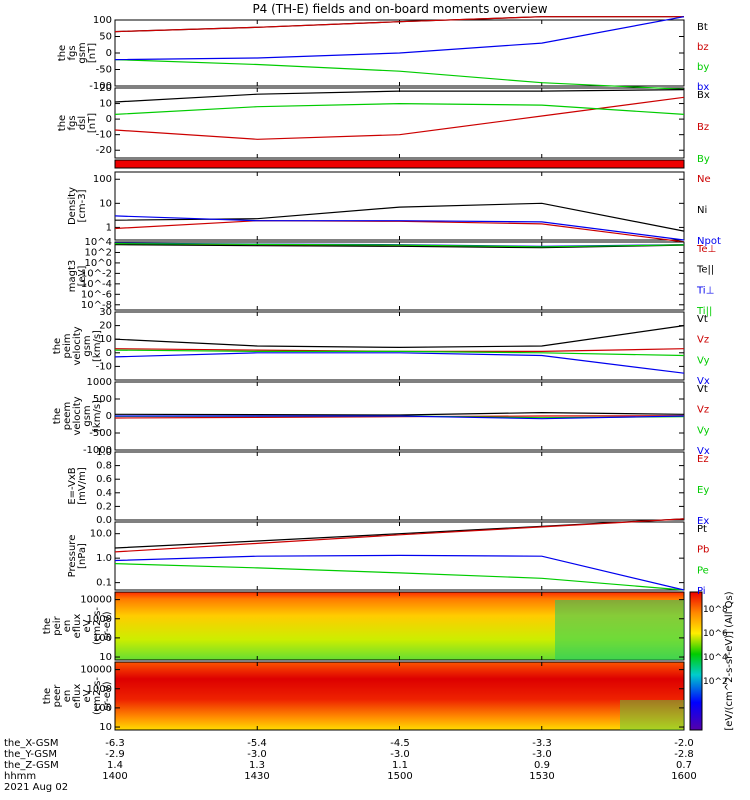  What do you see at coordinates (400, 743) in the screenshot?
I see `ephem-x-value: -4.5` at bounding box center [400, 743].